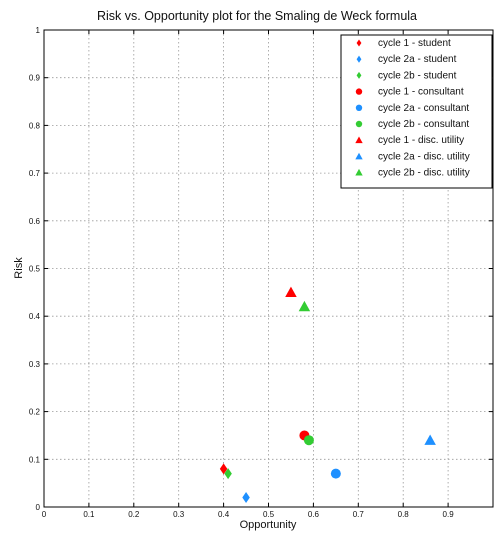 The width and height of the screenshot is (495, 533). I want to click on x-tick-label: 0.1, so click(89, 514).